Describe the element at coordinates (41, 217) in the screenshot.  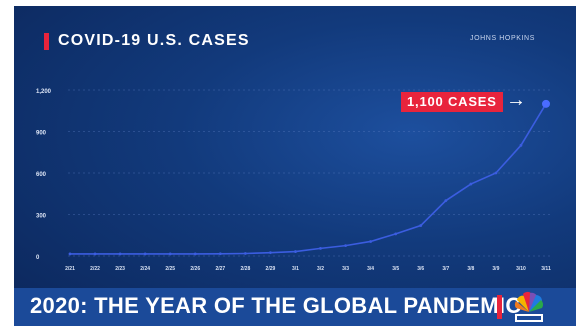
I see `y-tick-label: 300` at that location.